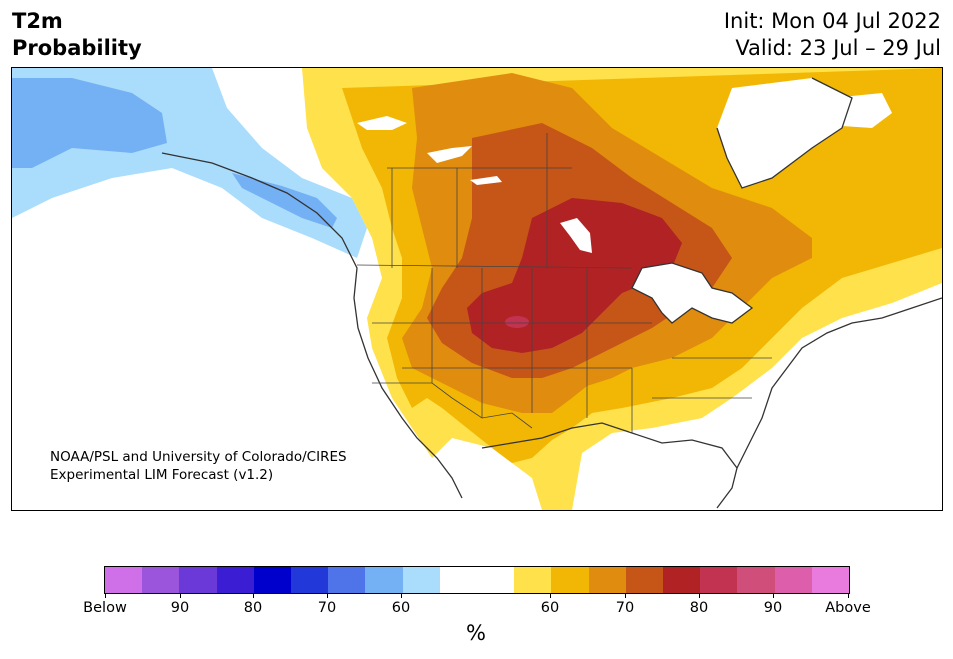 The width and height of the screenshot is (953, 659). Describe the element at coordinates (832, 21) in the screenshot. I see `init-date: Init: Mon 04 Jul 2022` at that location.